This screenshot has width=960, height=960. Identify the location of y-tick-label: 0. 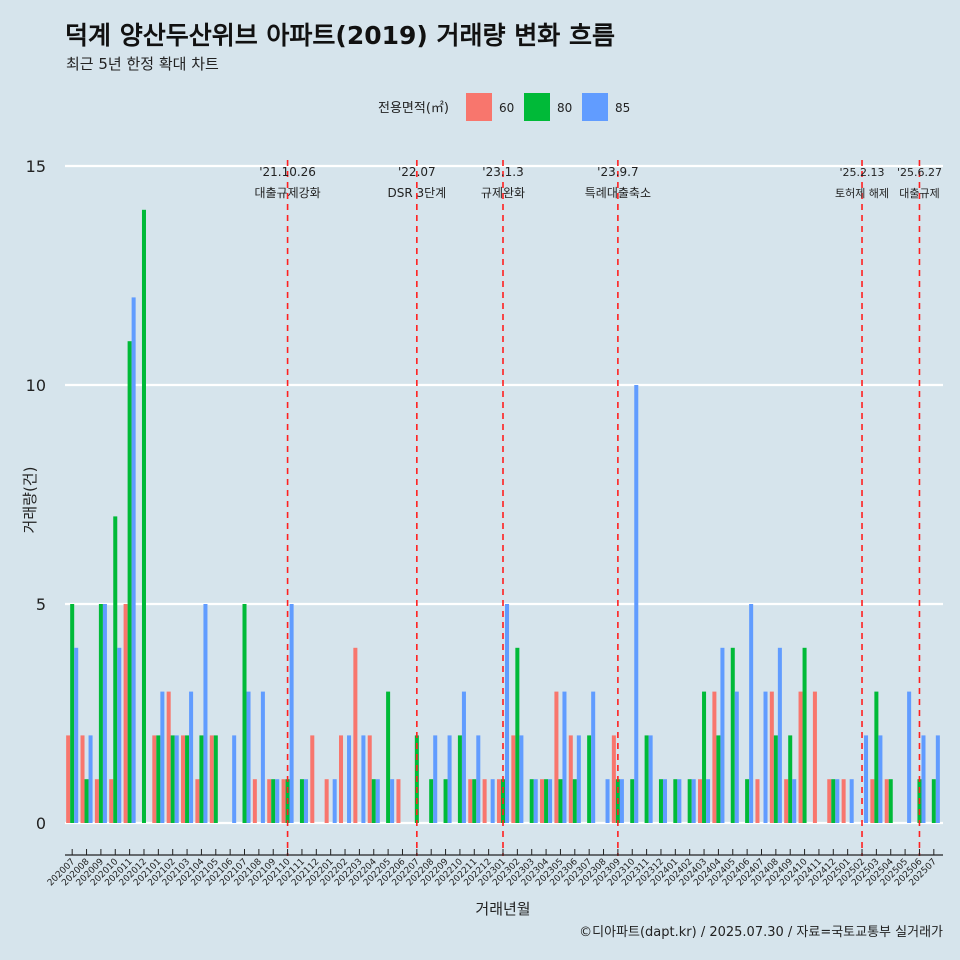
(41, 823).